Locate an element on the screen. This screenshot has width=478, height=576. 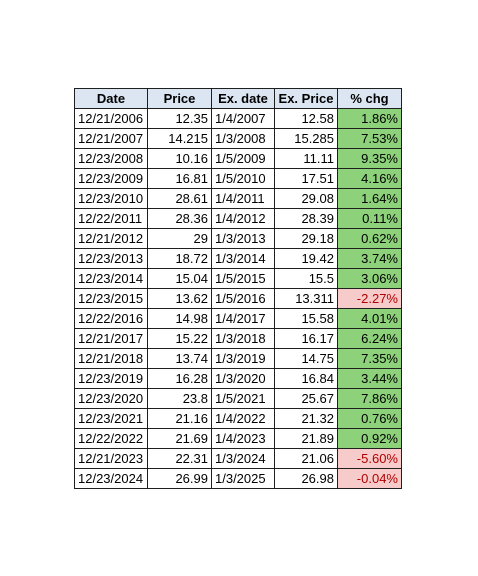
cell-ex-date: 1/4/2012 is located at coordinates (243, 218).